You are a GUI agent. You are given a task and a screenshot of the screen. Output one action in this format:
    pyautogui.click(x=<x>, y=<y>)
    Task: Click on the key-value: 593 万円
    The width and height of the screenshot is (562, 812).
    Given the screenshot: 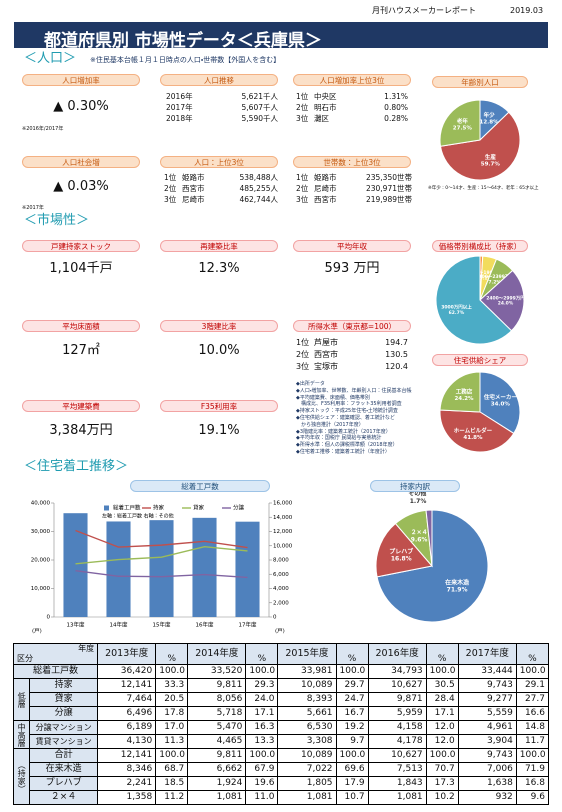 What is the action you would take?
    pyautogui.click(x=352, y=268)
    